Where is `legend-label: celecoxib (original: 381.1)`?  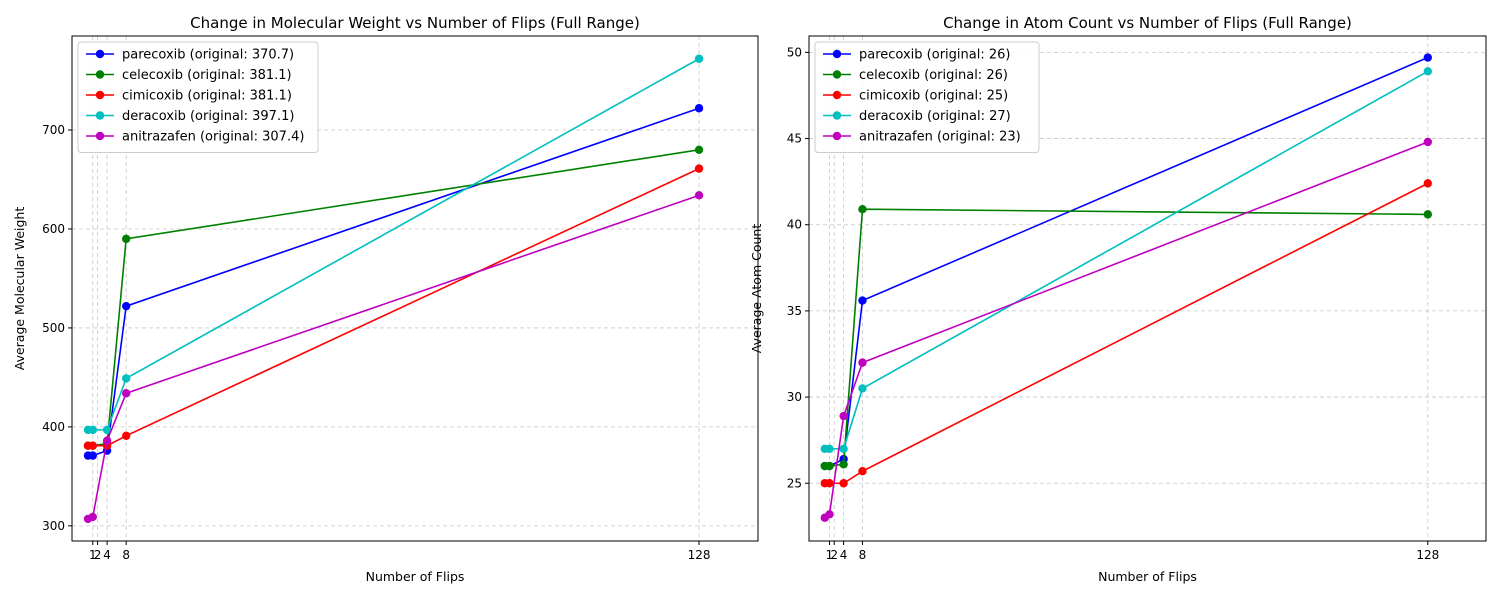
legend-label: celecoxib (original: 381.1) is located at coordinates (207, 75).